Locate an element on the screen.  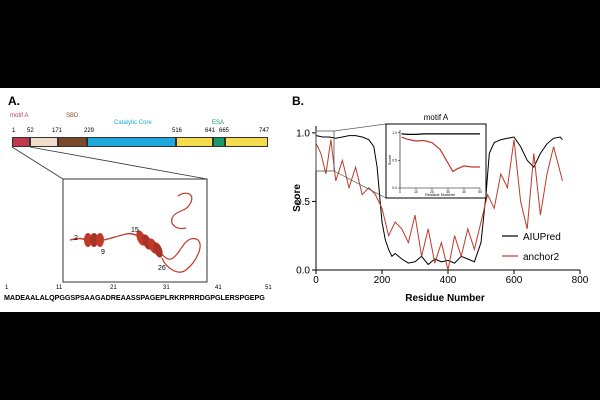
legend: AIUPred anchor2 is located at coordinates (531, 247).